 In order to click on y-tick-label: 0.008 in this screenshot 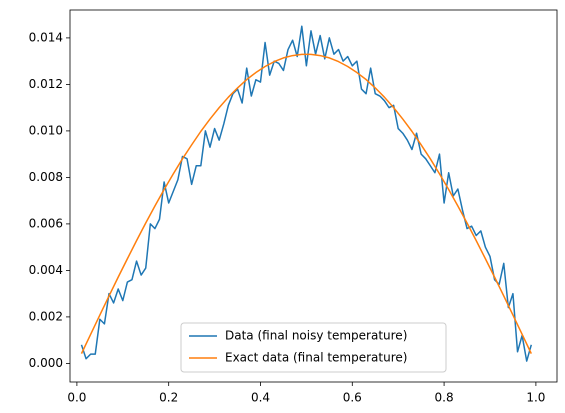, I will do `click(46, 177)`.